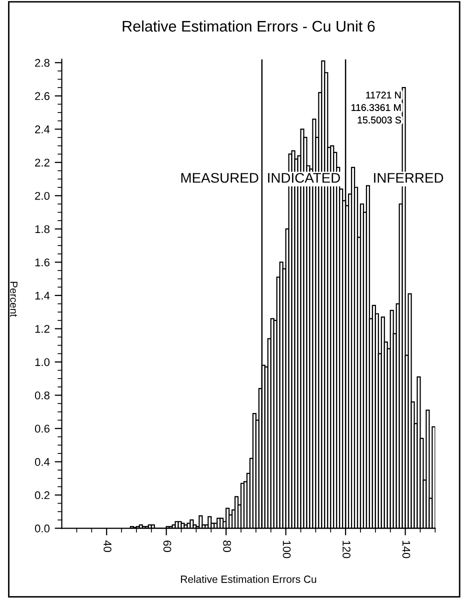  What do you see at coordinates (304, 177) in the screenshot?
I see `annotation: INDICATED` at bounding box center [304, 177].